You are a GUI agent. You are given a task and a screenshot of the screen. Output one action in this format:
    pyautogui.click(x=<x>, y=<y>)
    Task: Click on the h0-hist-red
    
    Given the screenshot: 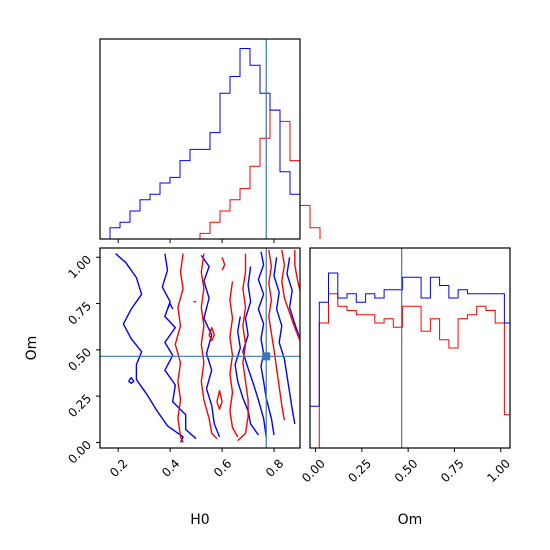 What is the action you would take?
    pyautogui.click(x=210, y=174)
    